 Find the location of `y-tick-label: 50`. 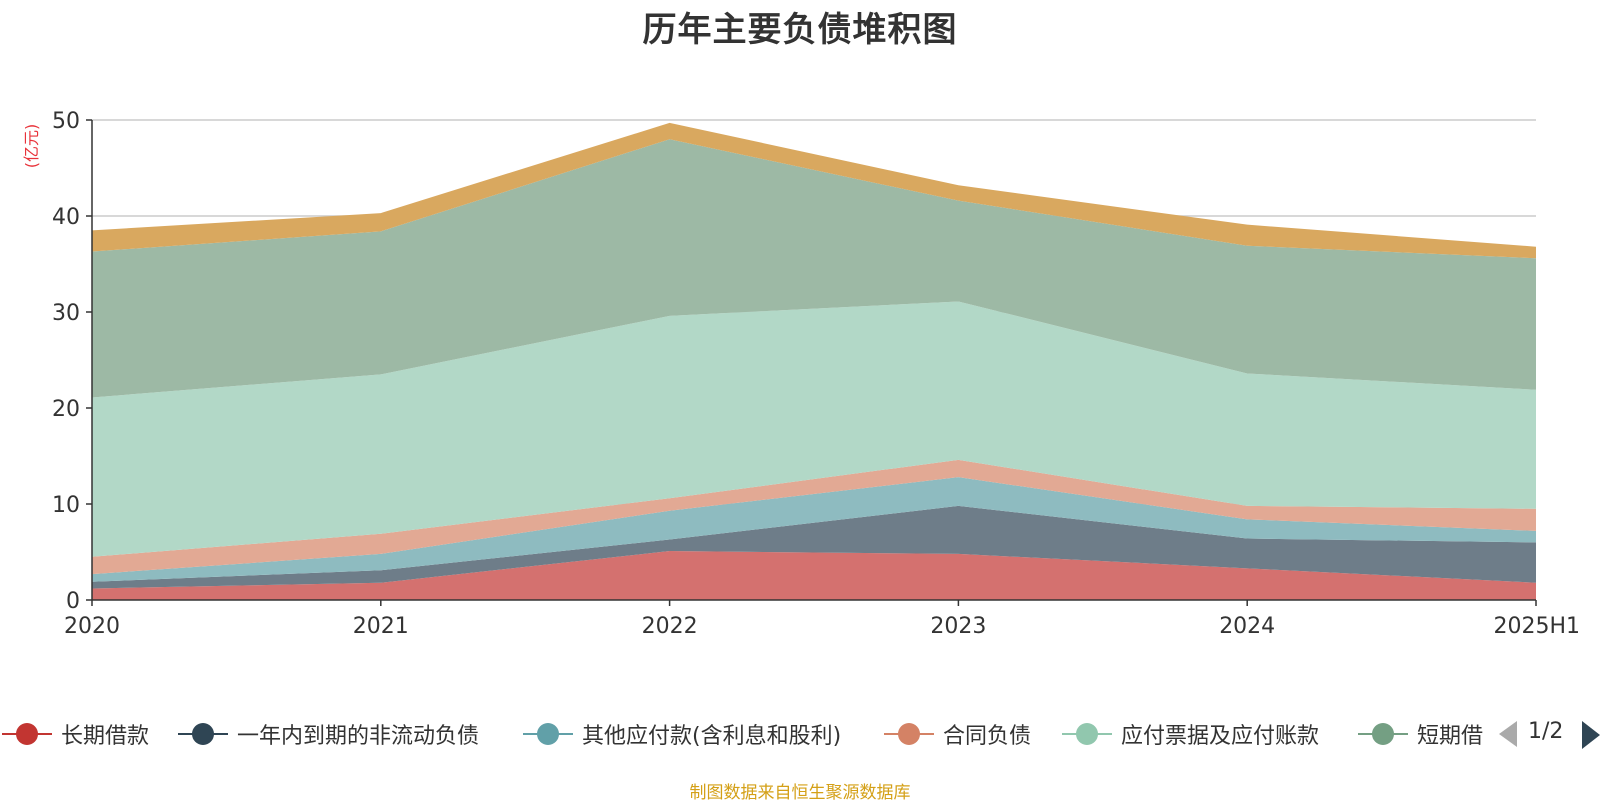

y-tick-label: 50 is located at coordinates (66, 121).